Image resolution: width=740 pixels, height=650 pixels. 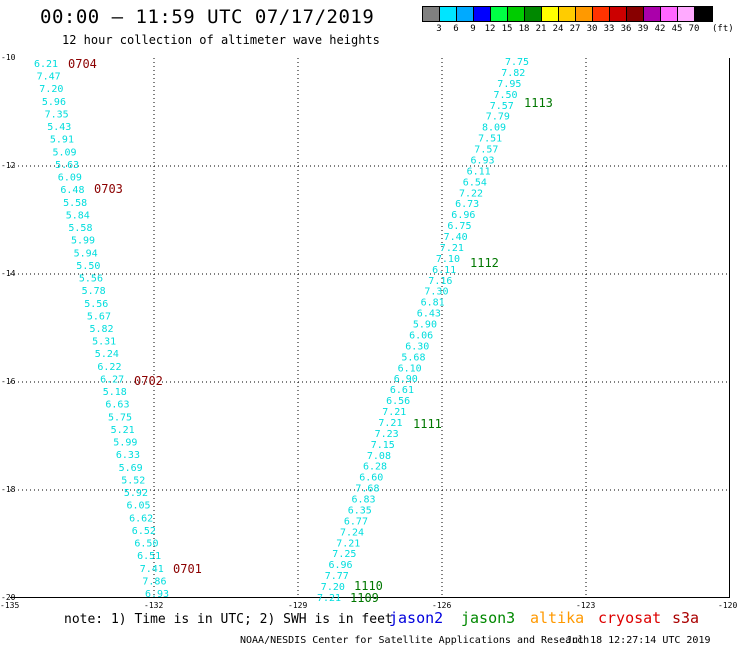 I want to click on color-scale-tick-label: 15, so click(x=507, y=29).